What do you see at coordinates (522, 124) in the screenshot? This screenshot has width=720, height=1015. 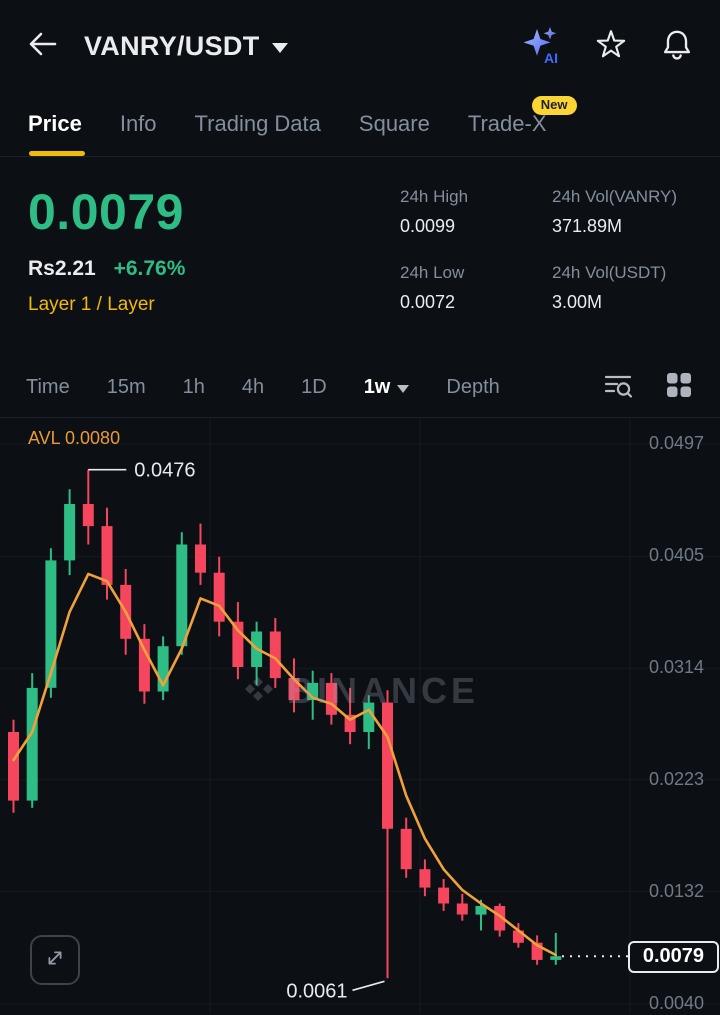 I see `tab-trade-x: Trade-X New` at bounding box center [522, 124].